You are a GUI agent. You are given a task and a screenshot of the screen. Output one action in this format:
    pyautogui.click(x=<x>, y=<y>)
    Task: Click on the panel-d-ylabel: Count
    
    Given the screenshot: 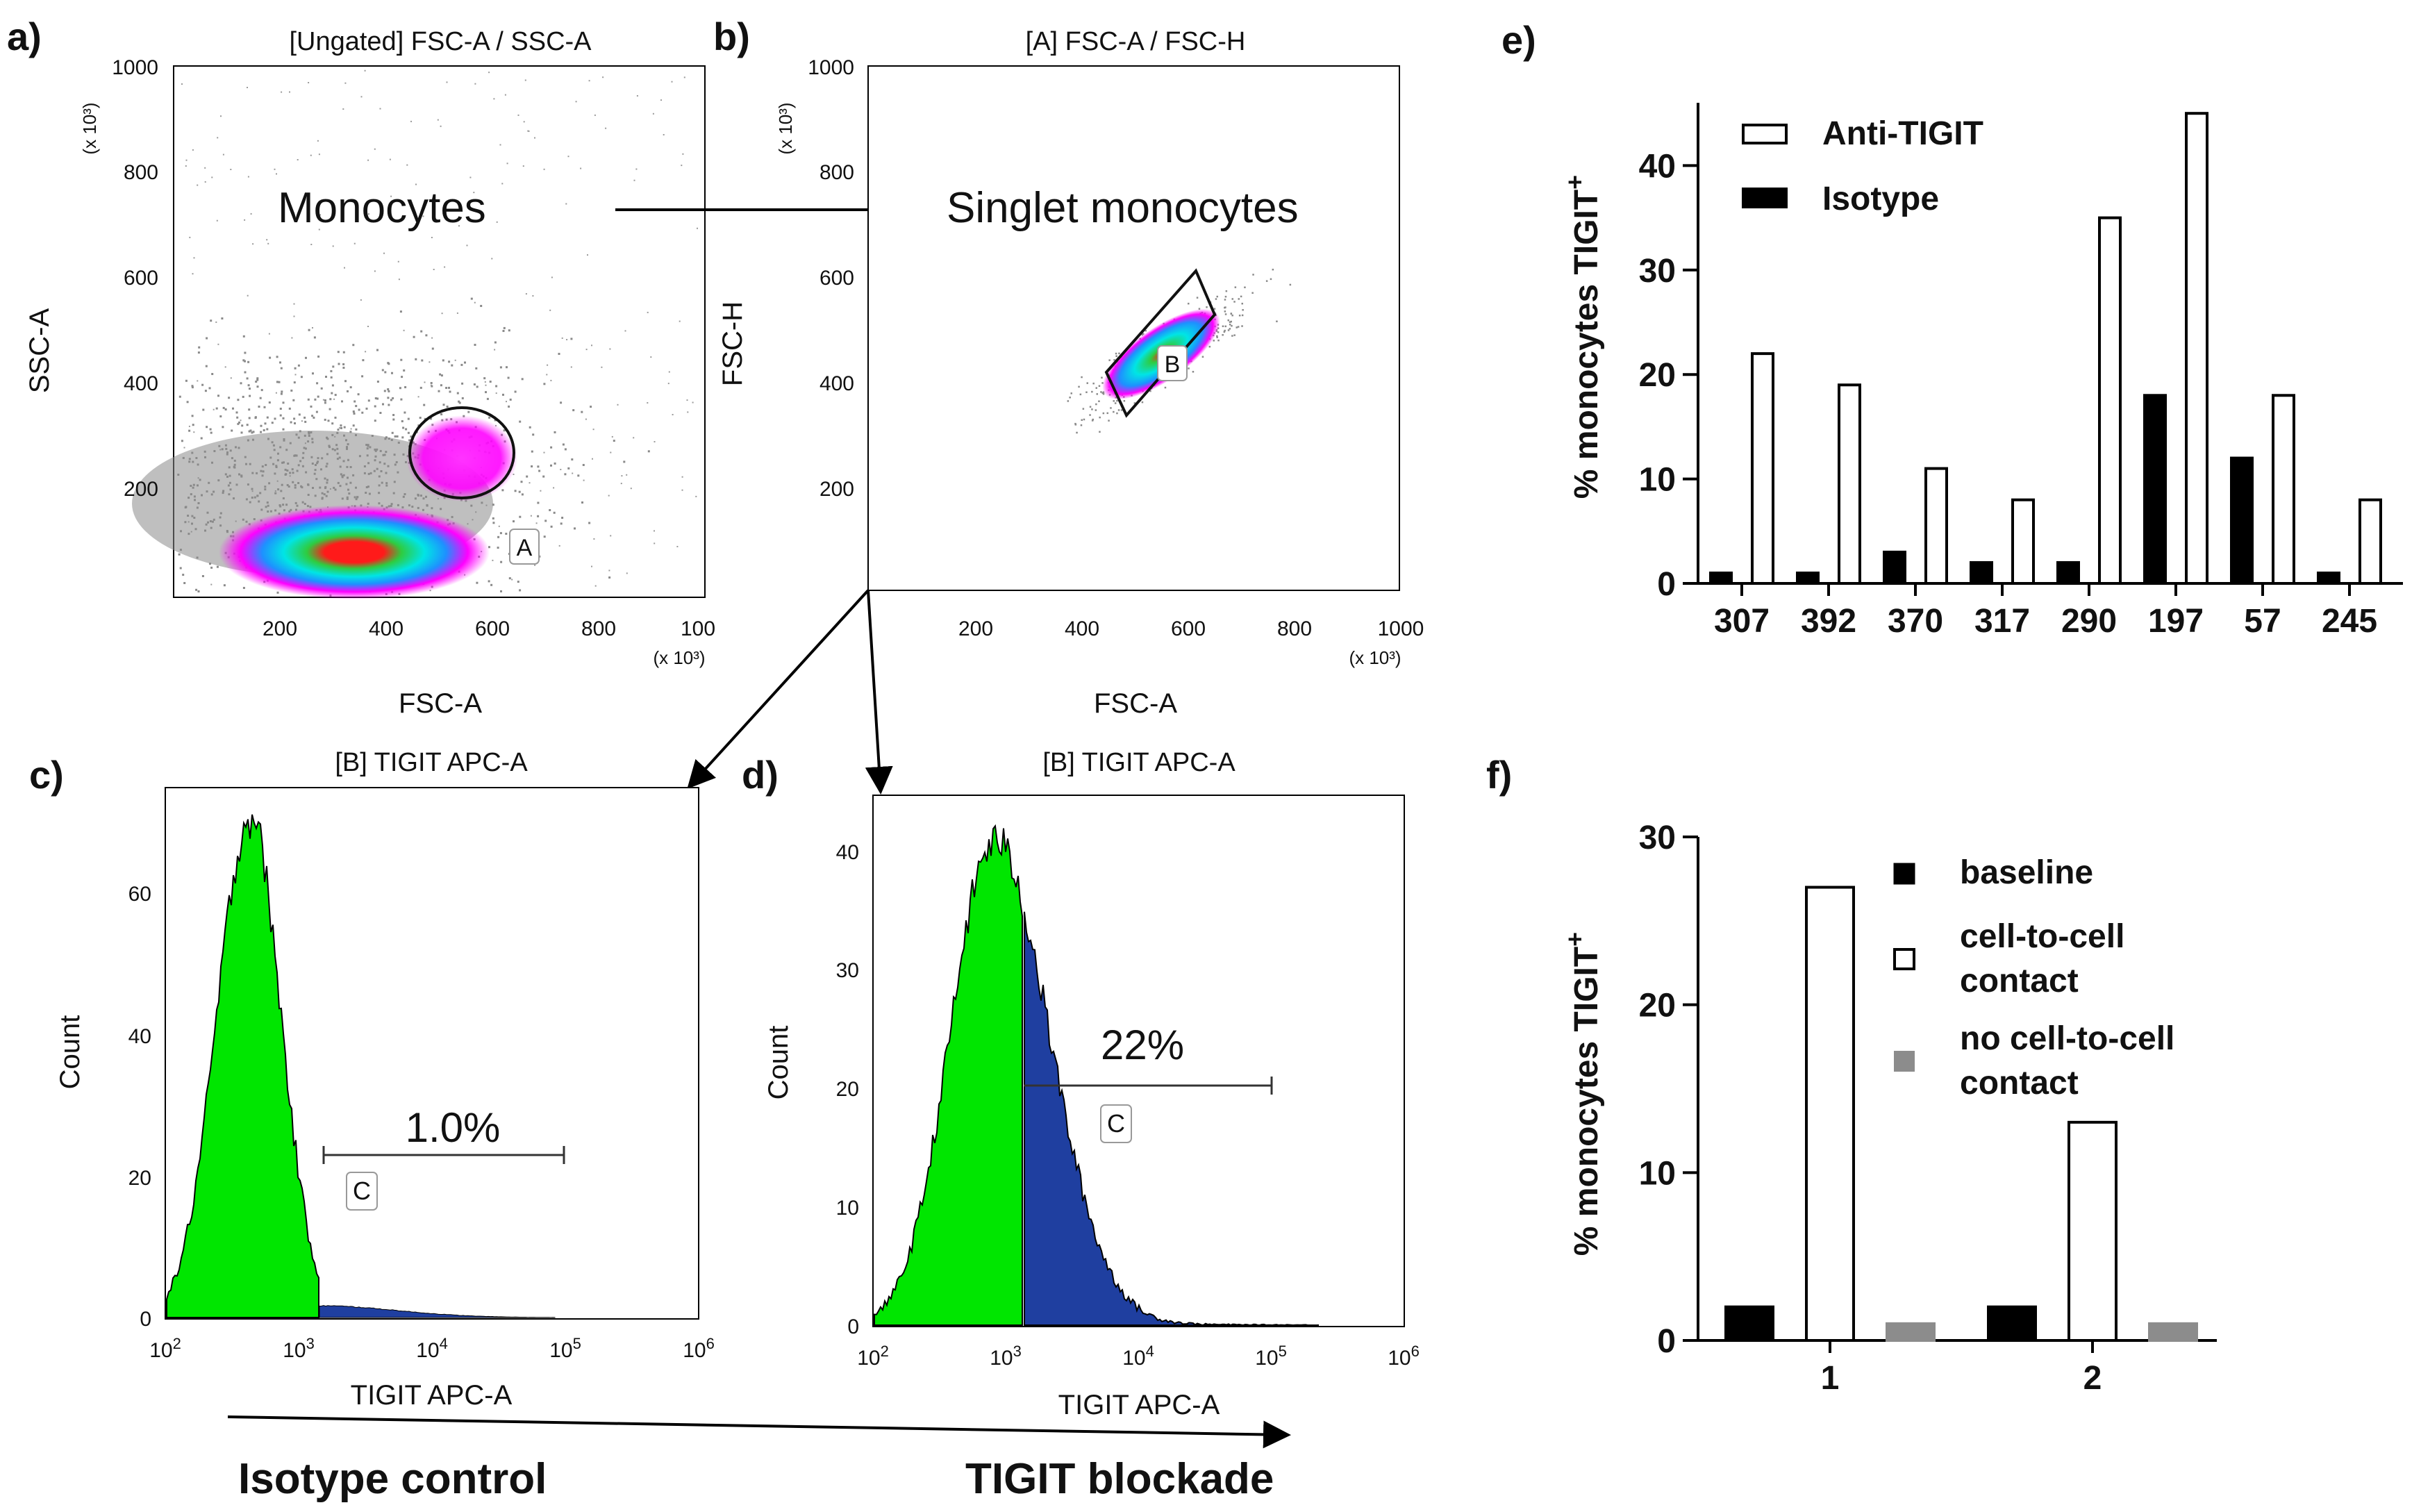 What is the action you would take?
    pyautogui.click(x=779, y=1063)
    